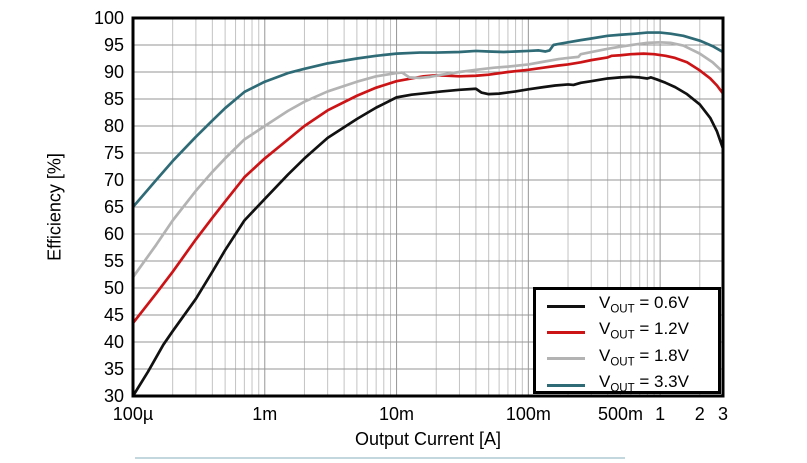 The height and width of the screenshot is (463, 807). I want to click on y-tick-label: 70, so click(113, 180).